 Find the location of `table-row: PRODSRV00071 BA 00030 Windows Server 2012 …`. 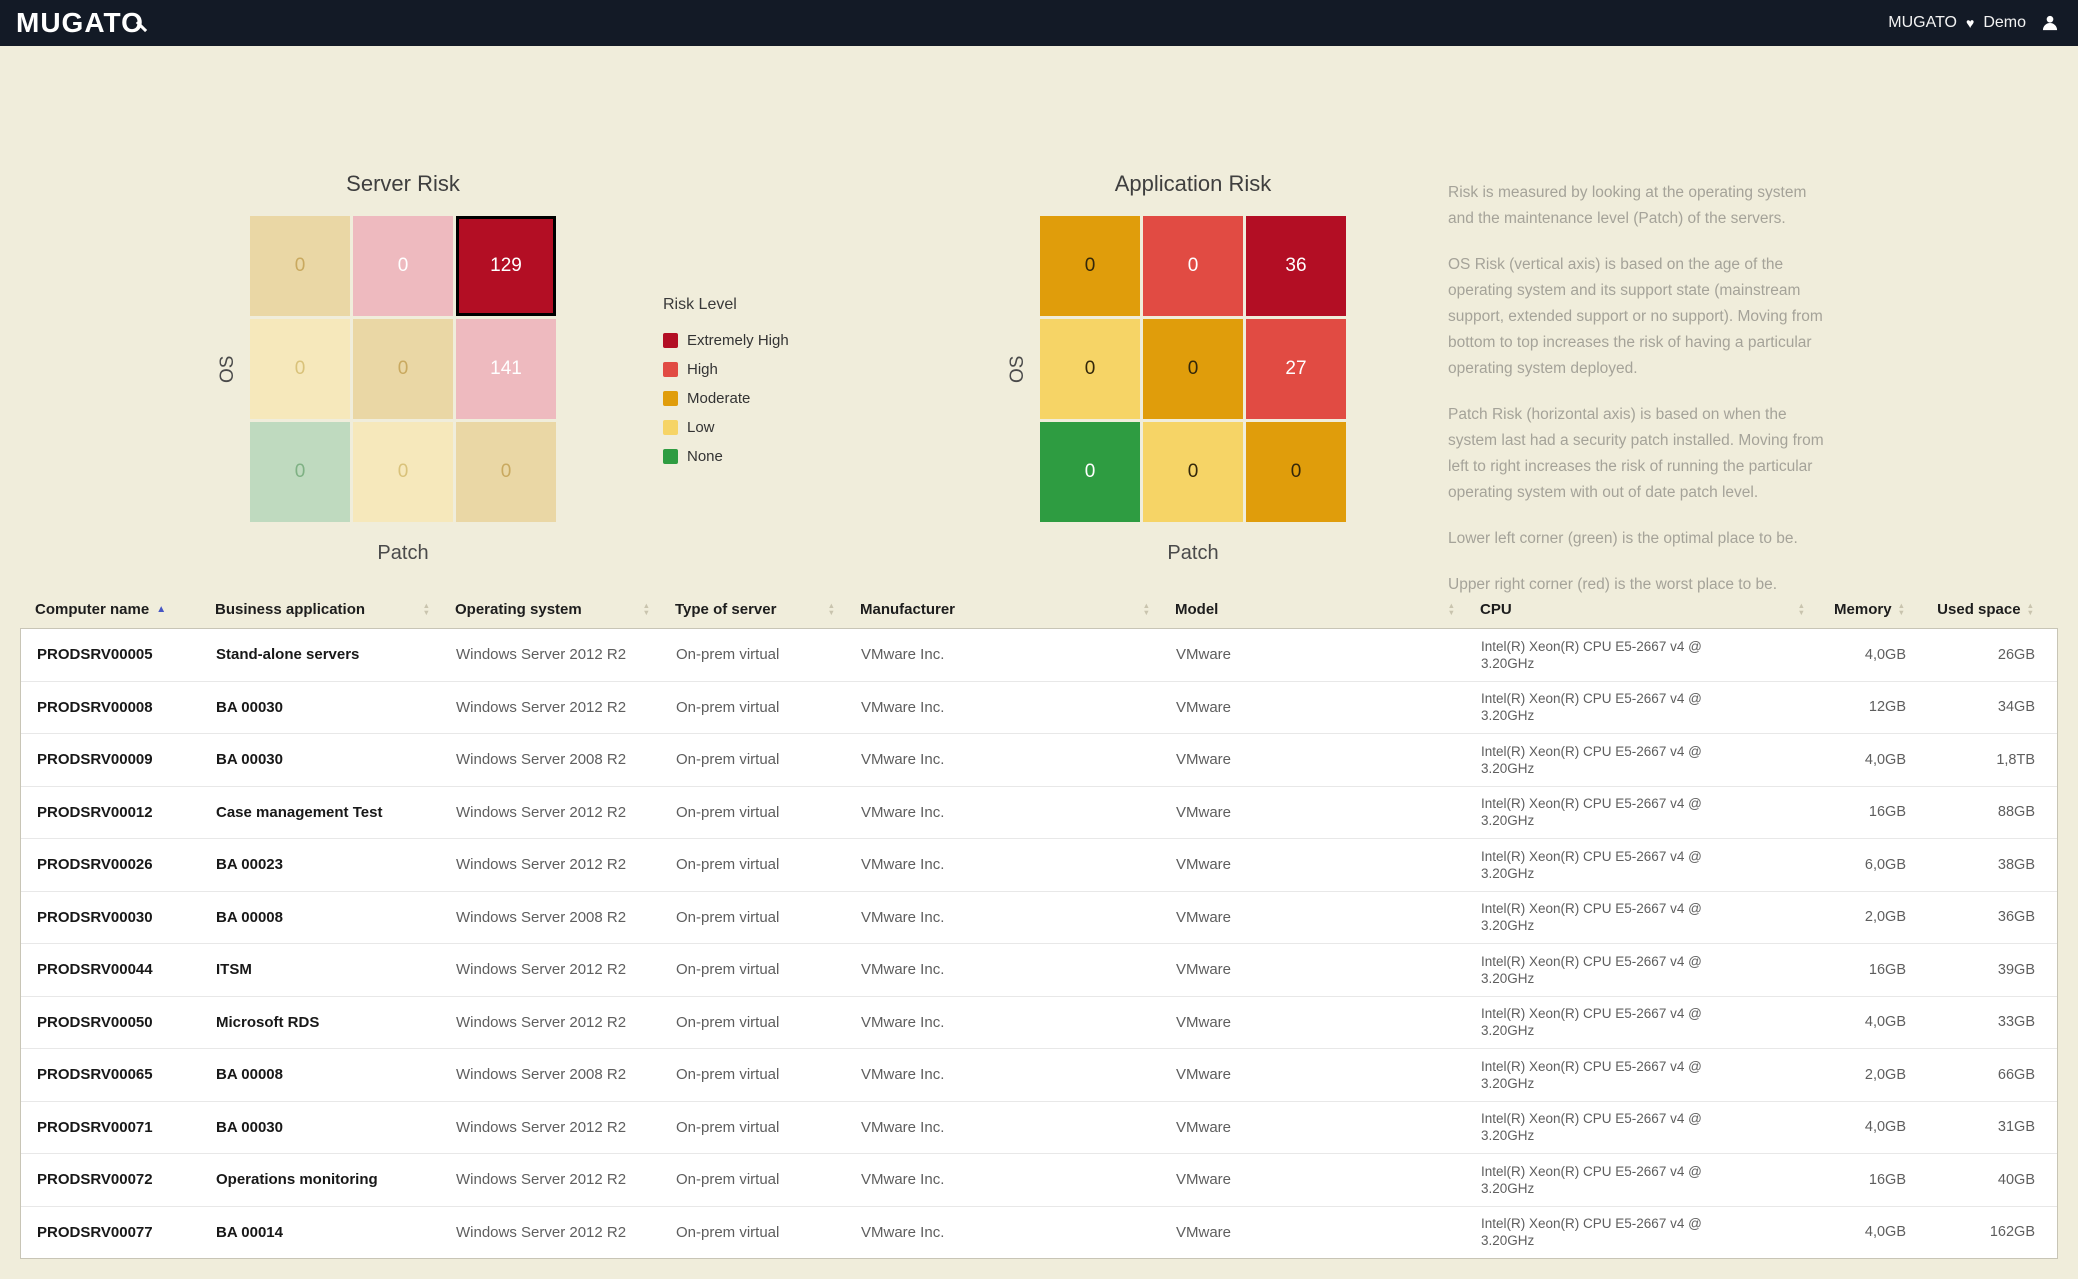

table-row: PRODSRV00071 BA 00030 Windows Server 2012 … is located at coordinates (1039, 1128).